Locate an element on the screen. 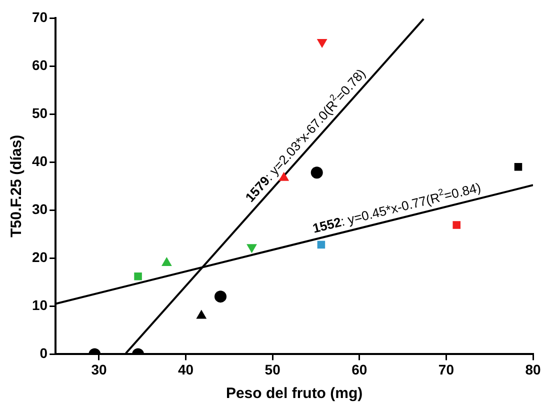  y-tick-label: 30 is located at coordinates (40, 208).